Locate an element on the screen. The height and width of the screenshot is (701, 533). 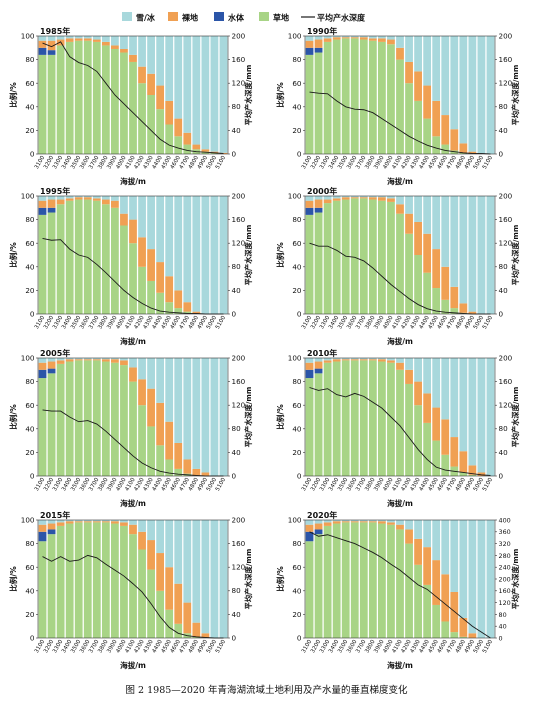
legend-label: 裸地 is located at coordinates (190, 18).